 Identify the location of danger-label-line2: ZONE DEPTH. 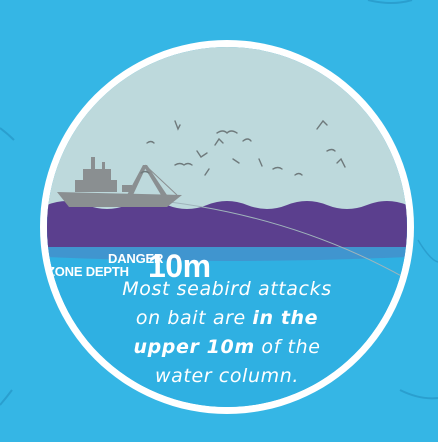
(88, 271).